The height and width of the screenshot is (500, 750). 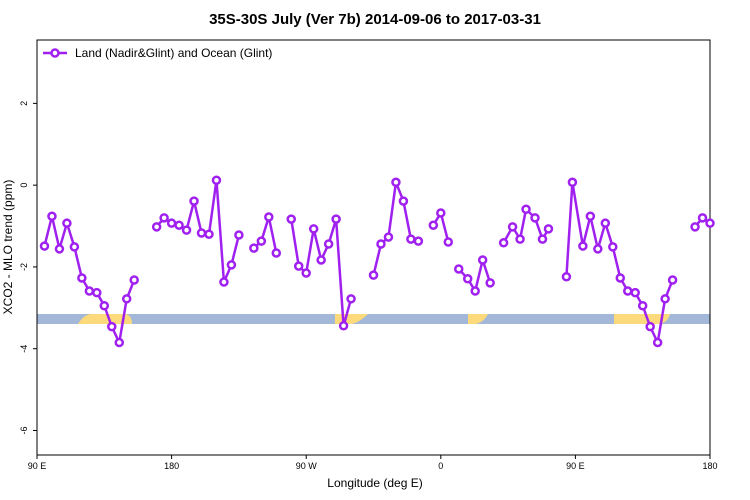 I want to click on y-tick-label: 0, so click(x=24, y=185).